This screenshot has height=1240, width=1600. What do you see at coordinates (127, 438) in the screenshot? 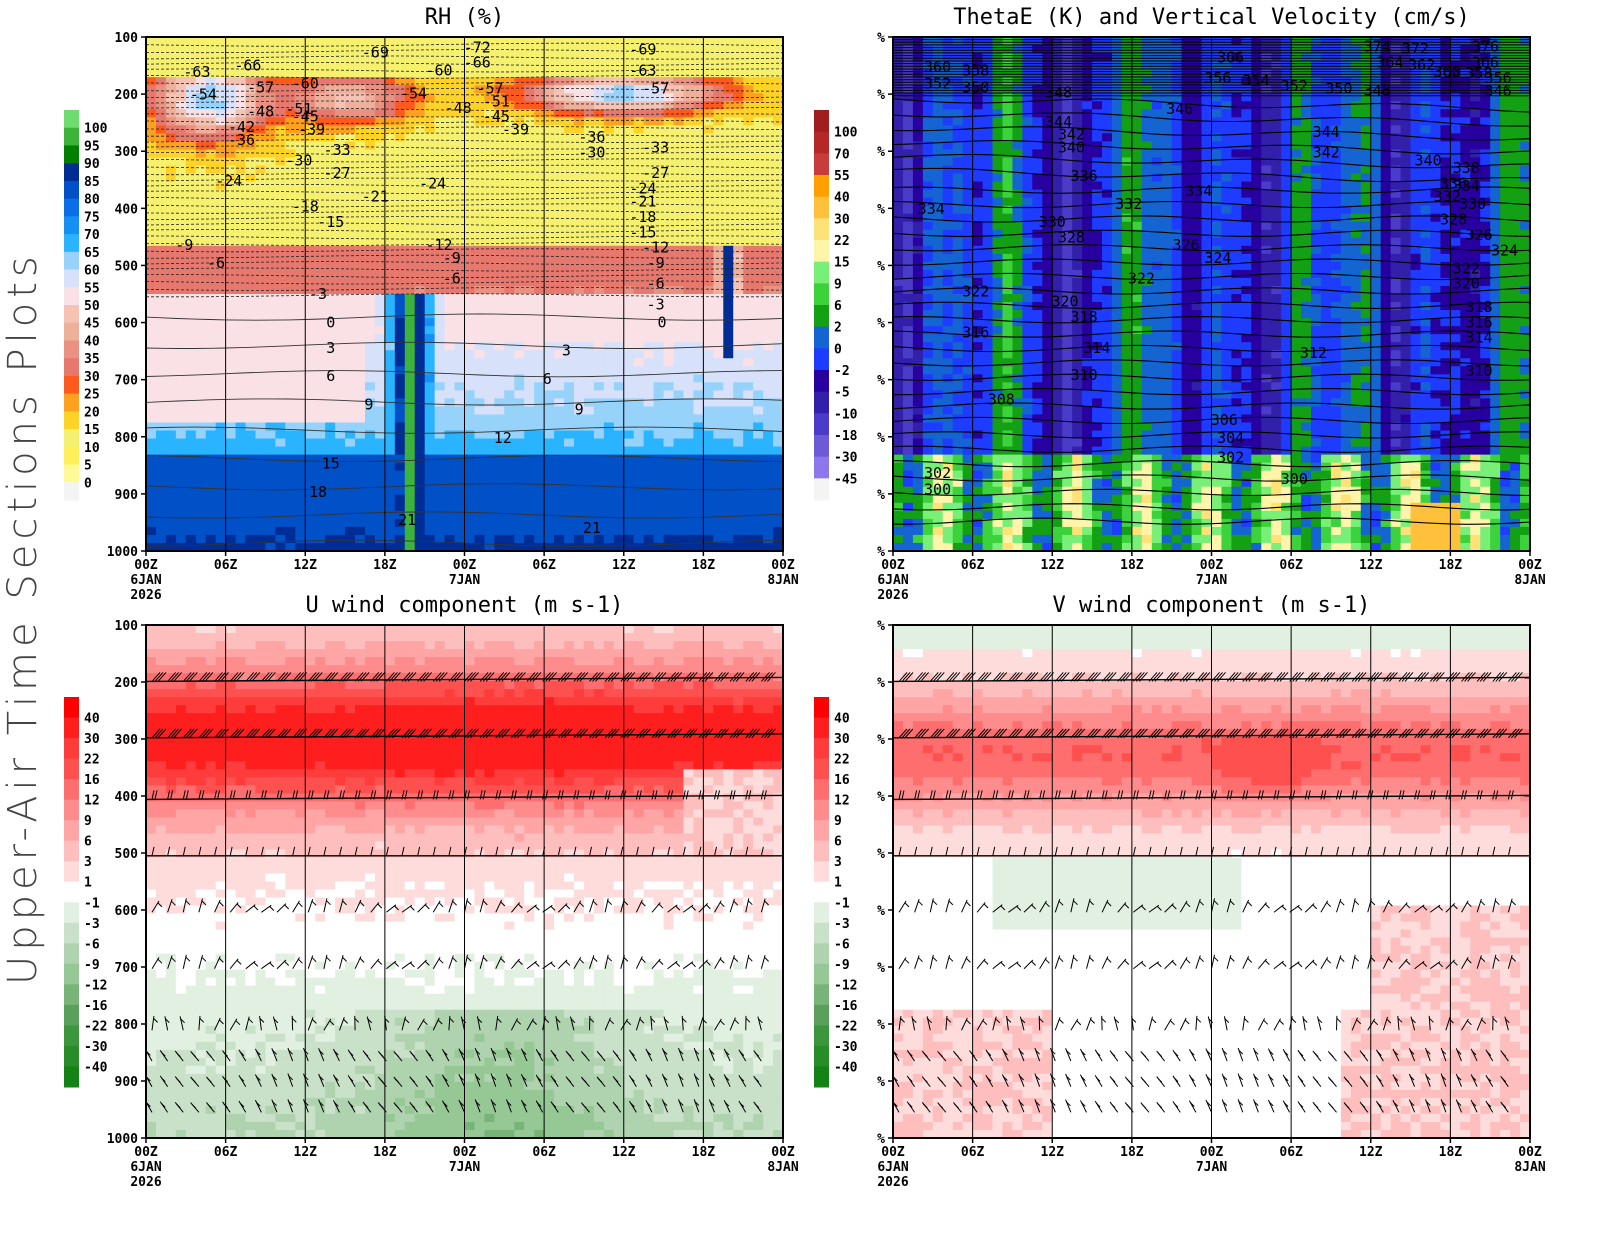
I see `y-tick-label: 800` at bounding box center [127, 438].